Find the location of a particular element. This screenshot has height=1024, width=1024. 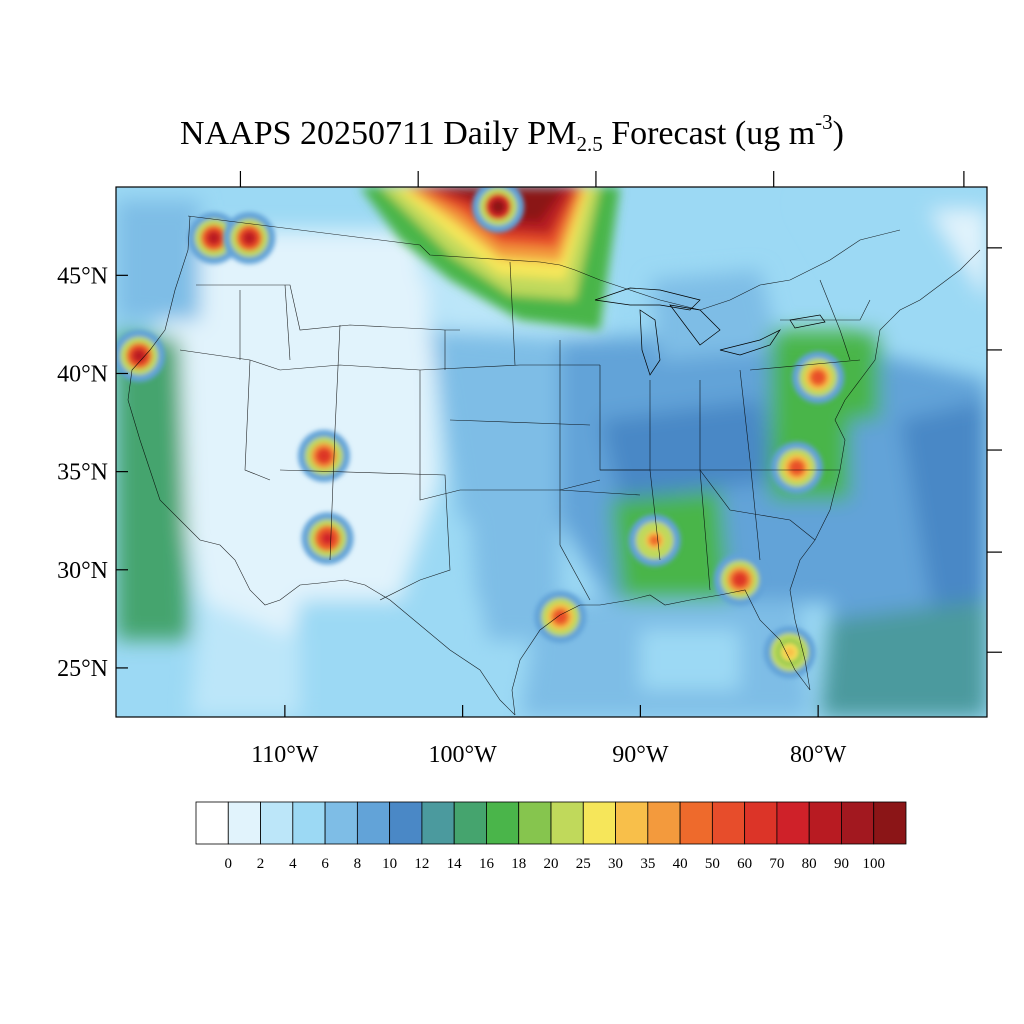

title-prefix: NAAPS 20250711 Daily PM is located at coordinates (378, 133).